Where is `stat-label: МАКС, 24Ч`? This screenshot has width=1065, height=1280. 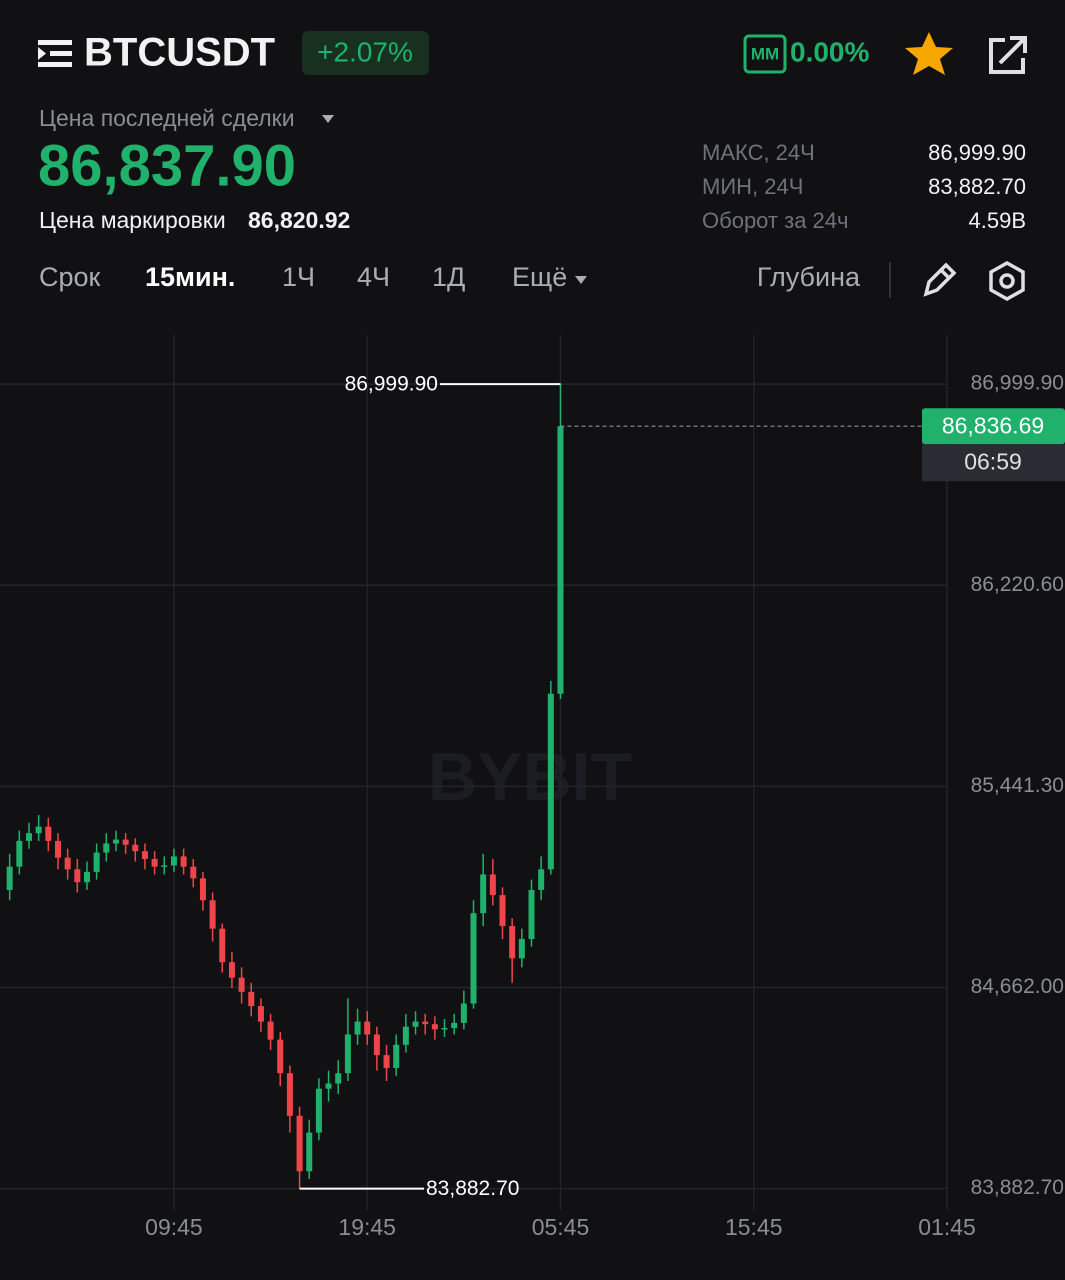
stat-label: МАКС, 24Ч is located at coordinates (758, 152).